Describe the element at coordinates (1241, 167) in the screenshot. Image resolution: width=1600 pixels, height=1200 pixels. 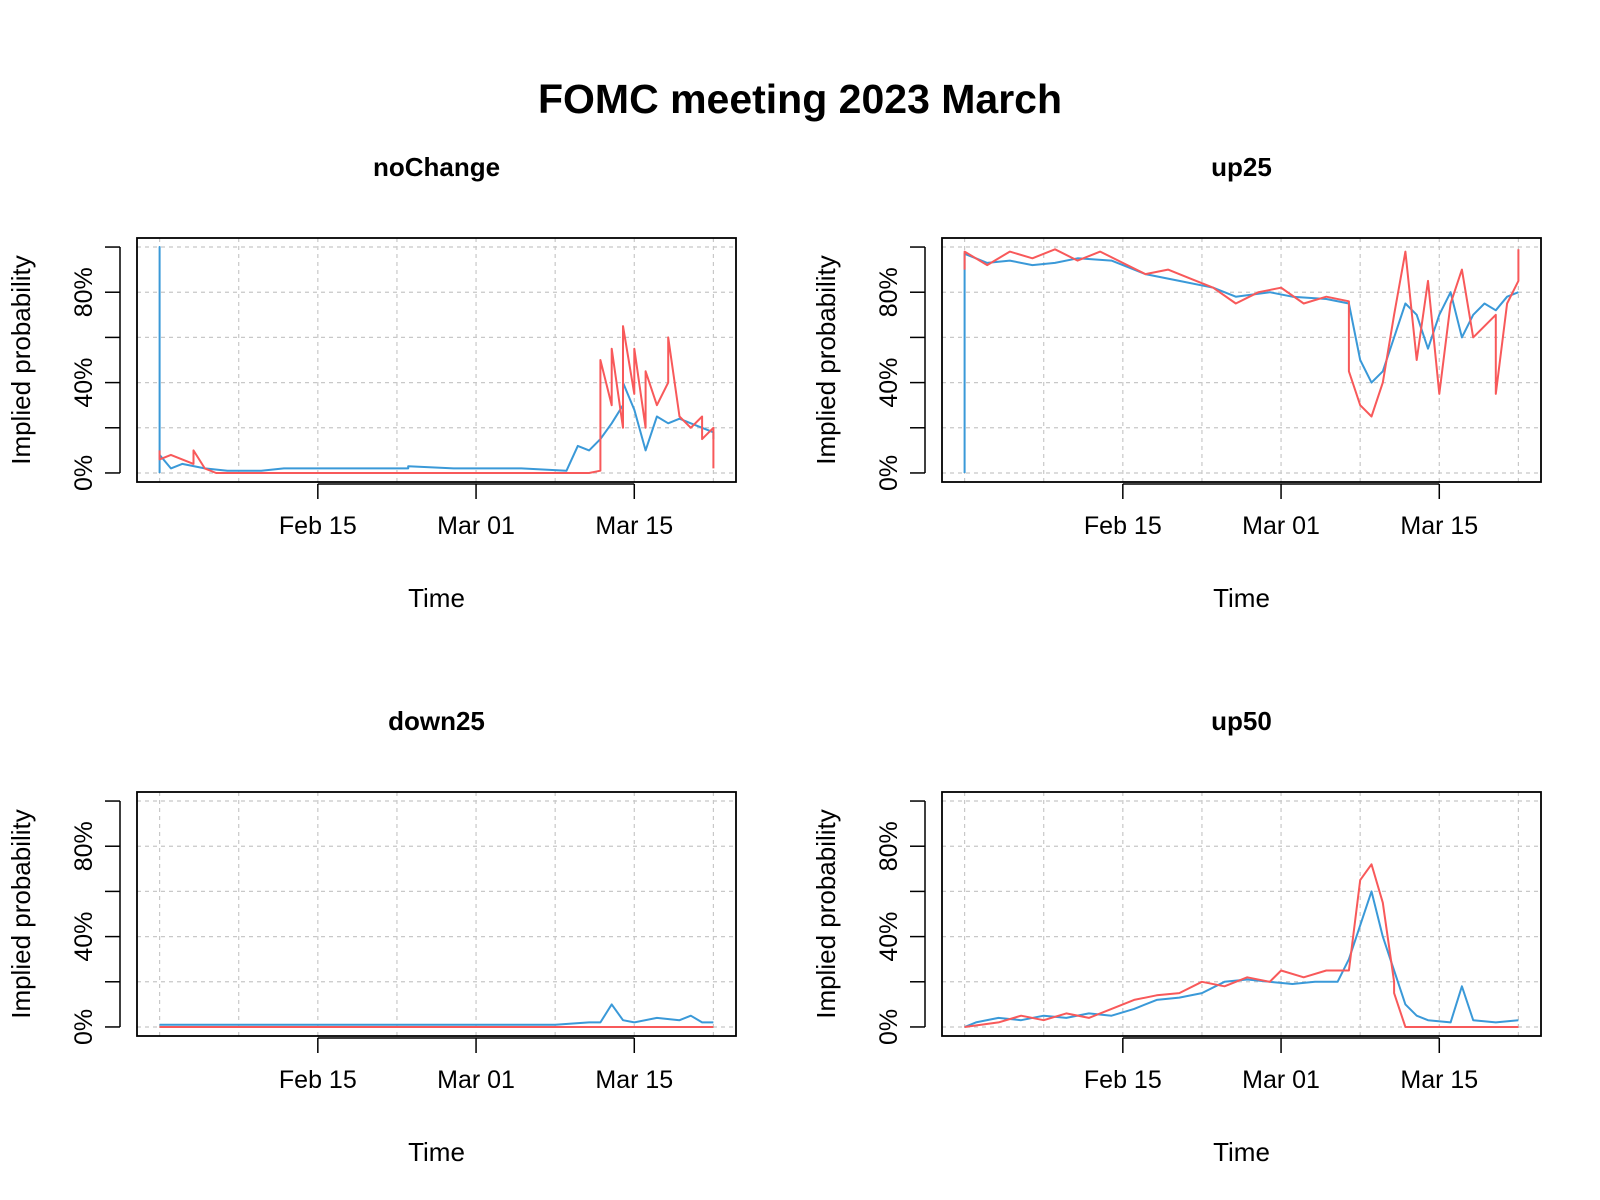
I see `panel-title: up25` at that location.